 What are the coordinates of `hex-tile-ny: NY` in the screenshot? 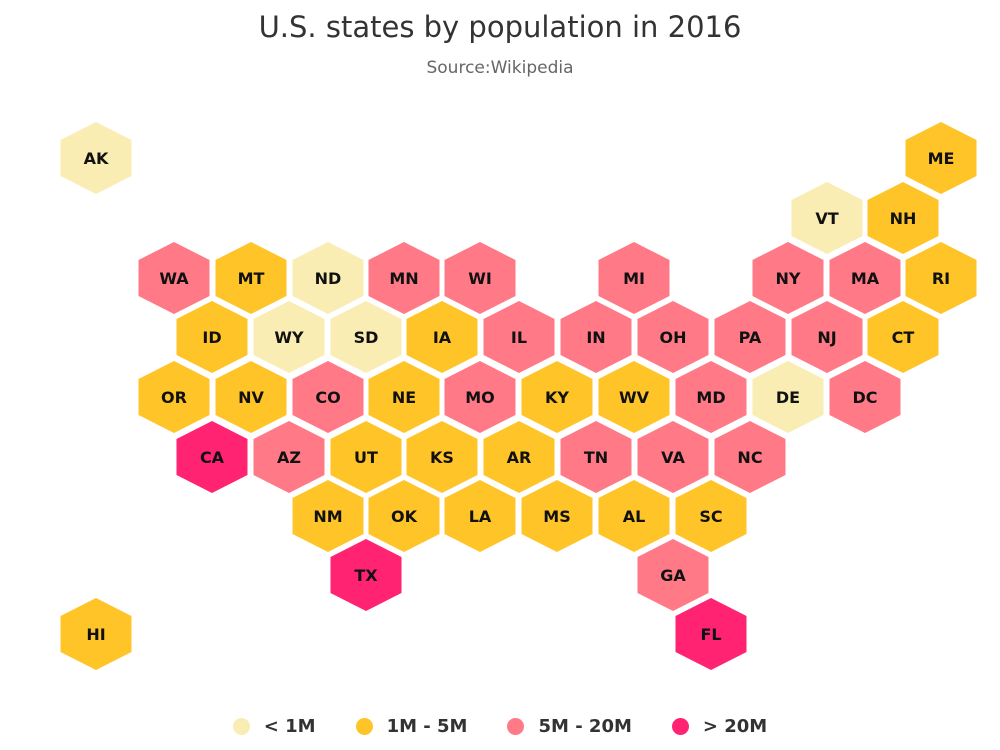 It's located at (788, 278).